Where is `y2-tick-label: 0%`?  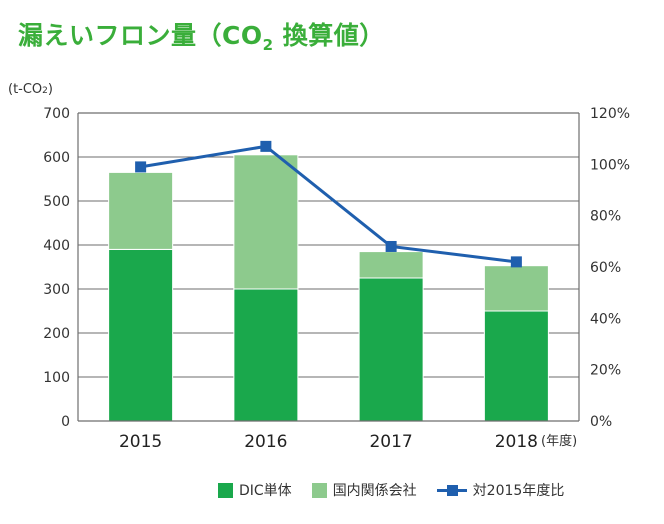 y2-tick-label: 0% is located at coordinates (601, 422).